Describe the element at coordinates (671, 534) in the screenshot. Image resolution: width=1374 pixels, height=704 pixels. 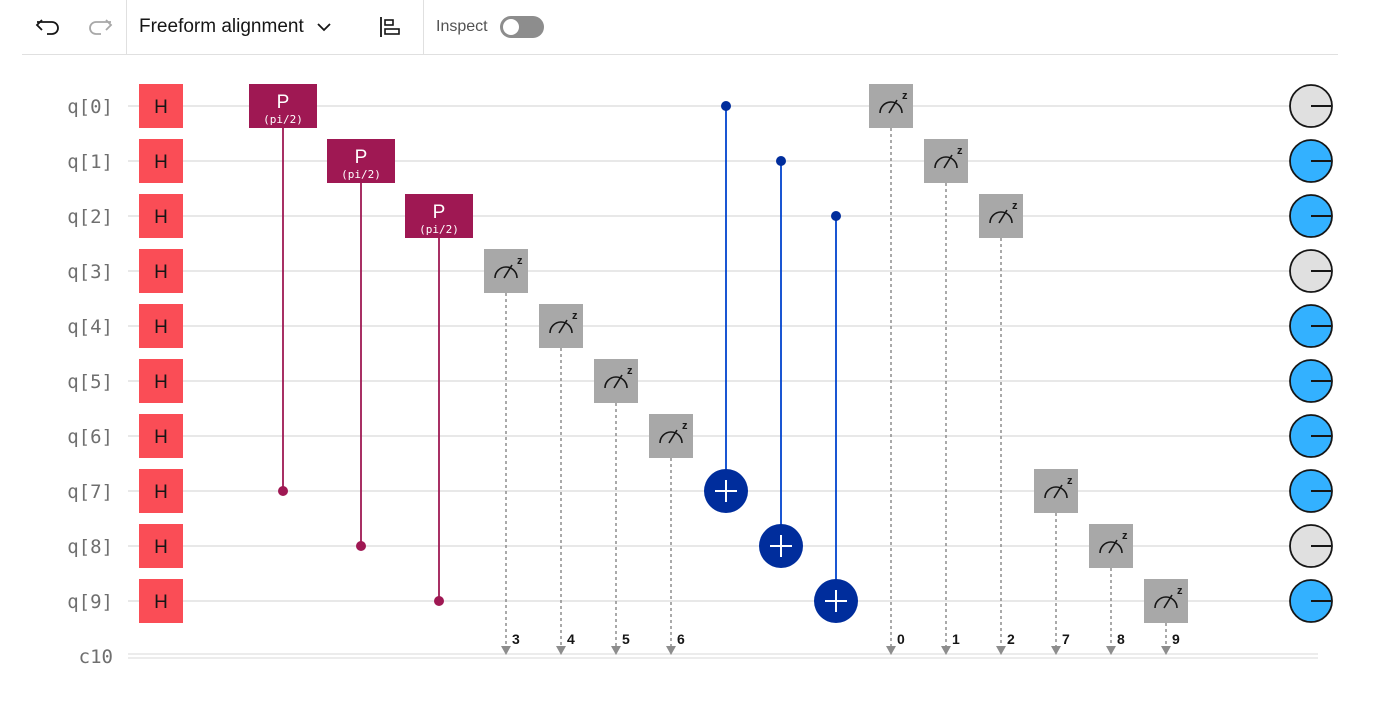
I see `measure-gate: z6` at that location.